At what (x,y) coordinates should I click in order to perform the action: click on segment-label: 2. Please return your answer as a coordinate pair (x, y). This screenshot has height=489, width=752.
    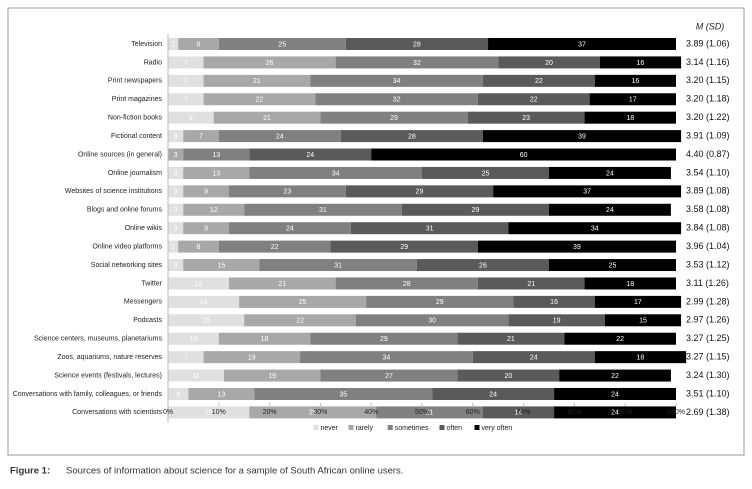
    Looking at the image, I should click on (173, 247).